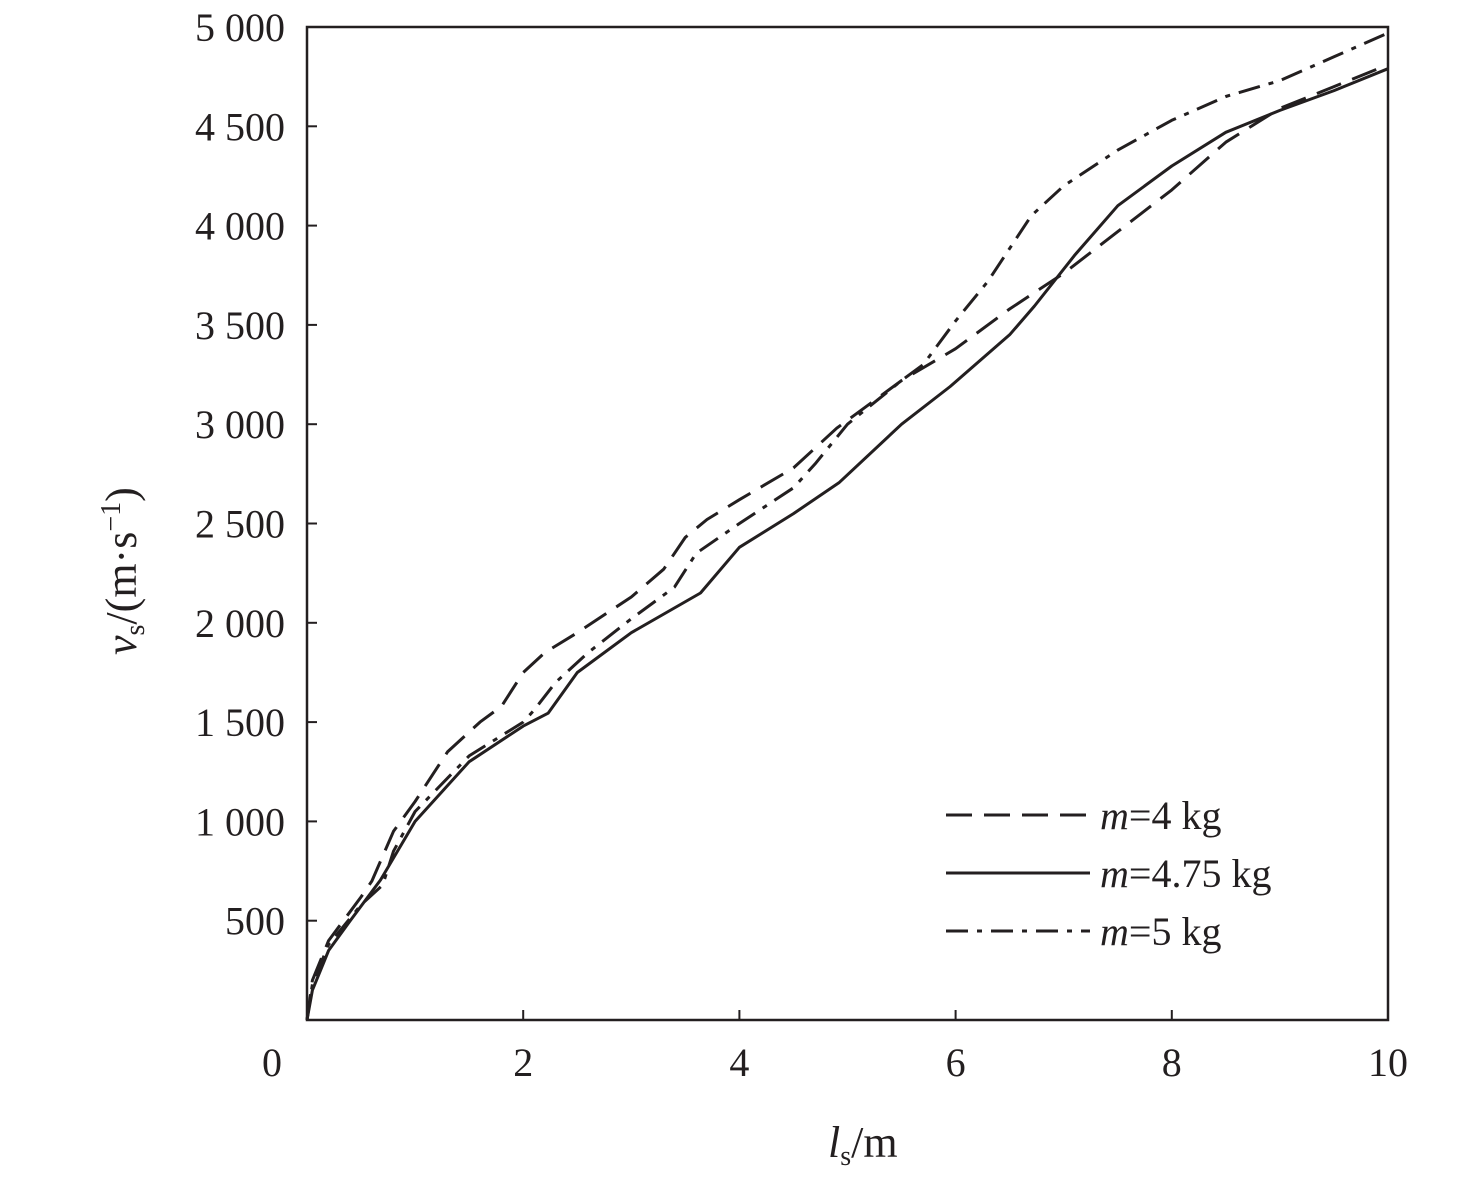 This screenshot has width=1476, height=1184. Describe the element at coordinates (1160, 931) in the screenshot. I see `legend-label: m=5 kg` at that location.